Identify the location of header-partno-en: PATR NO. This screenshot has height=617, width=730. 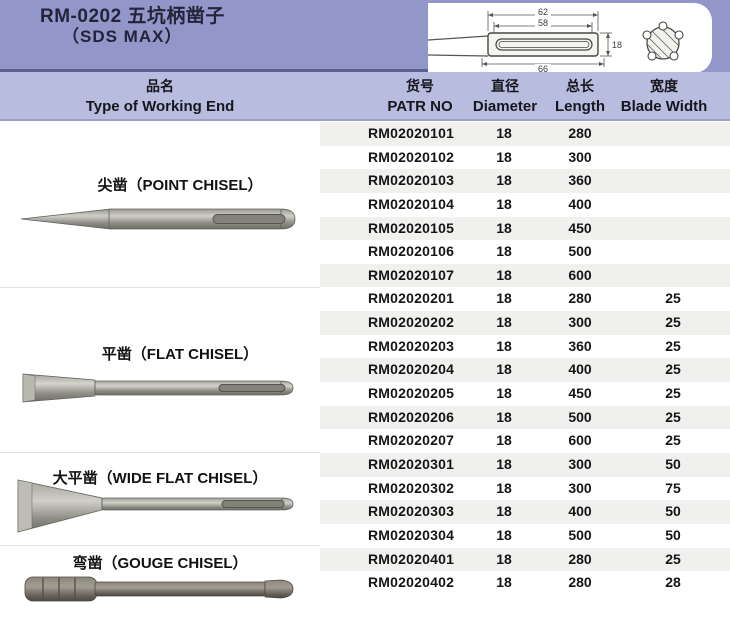
(420, 107).